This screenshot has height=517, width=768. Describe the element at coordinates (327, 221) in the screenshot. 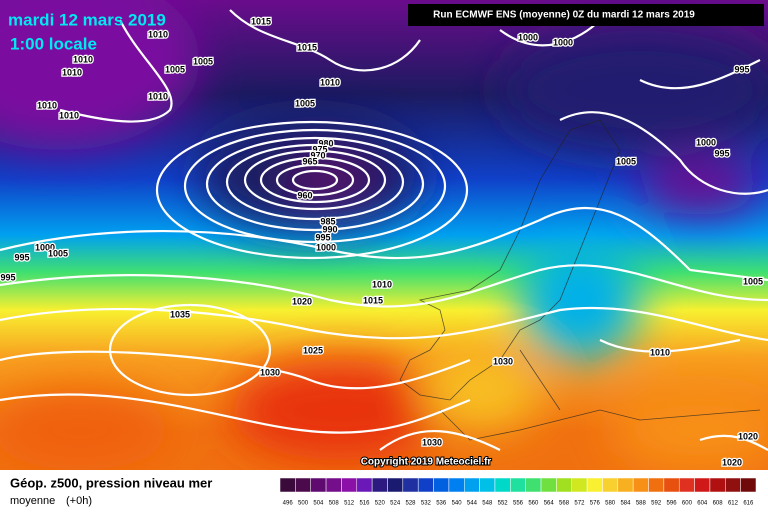

I see `isobar-label: 985` at that location.